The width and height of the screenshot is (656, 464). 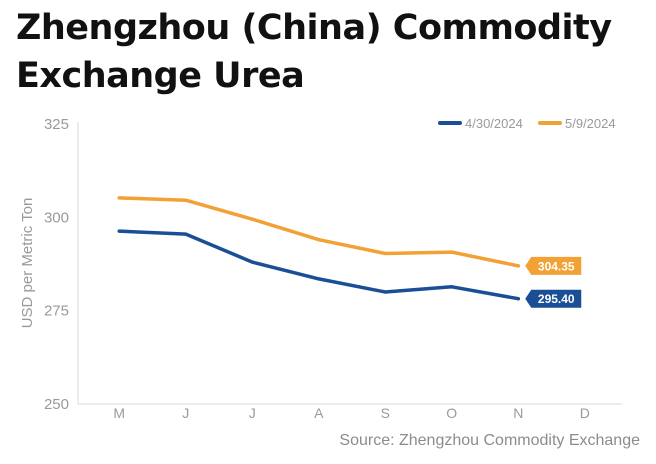 I want to click on legend-label: 4/30/2024, so click(x=494, y=123).